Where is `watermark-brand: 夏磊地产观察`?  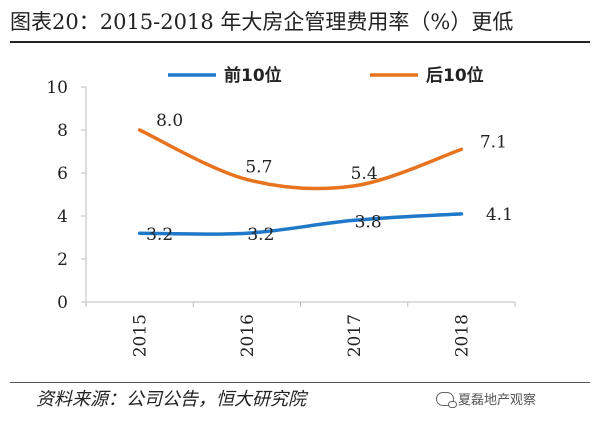 watermark-brand: 夏磊地产观察 is located at coordinates (486, 398).